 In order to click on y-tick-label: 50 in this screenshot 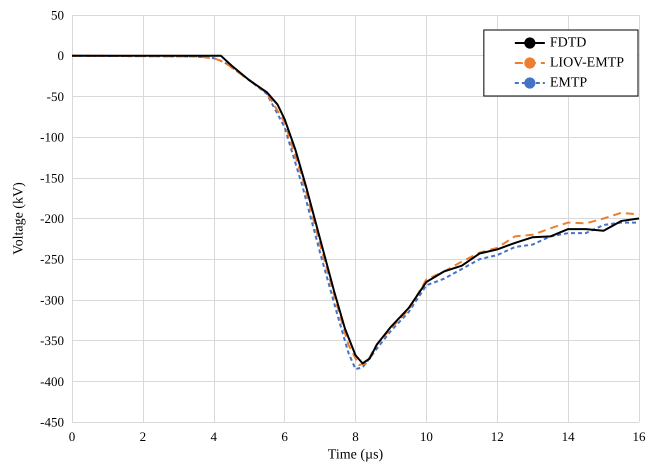, I will do `click(57, 15)`.